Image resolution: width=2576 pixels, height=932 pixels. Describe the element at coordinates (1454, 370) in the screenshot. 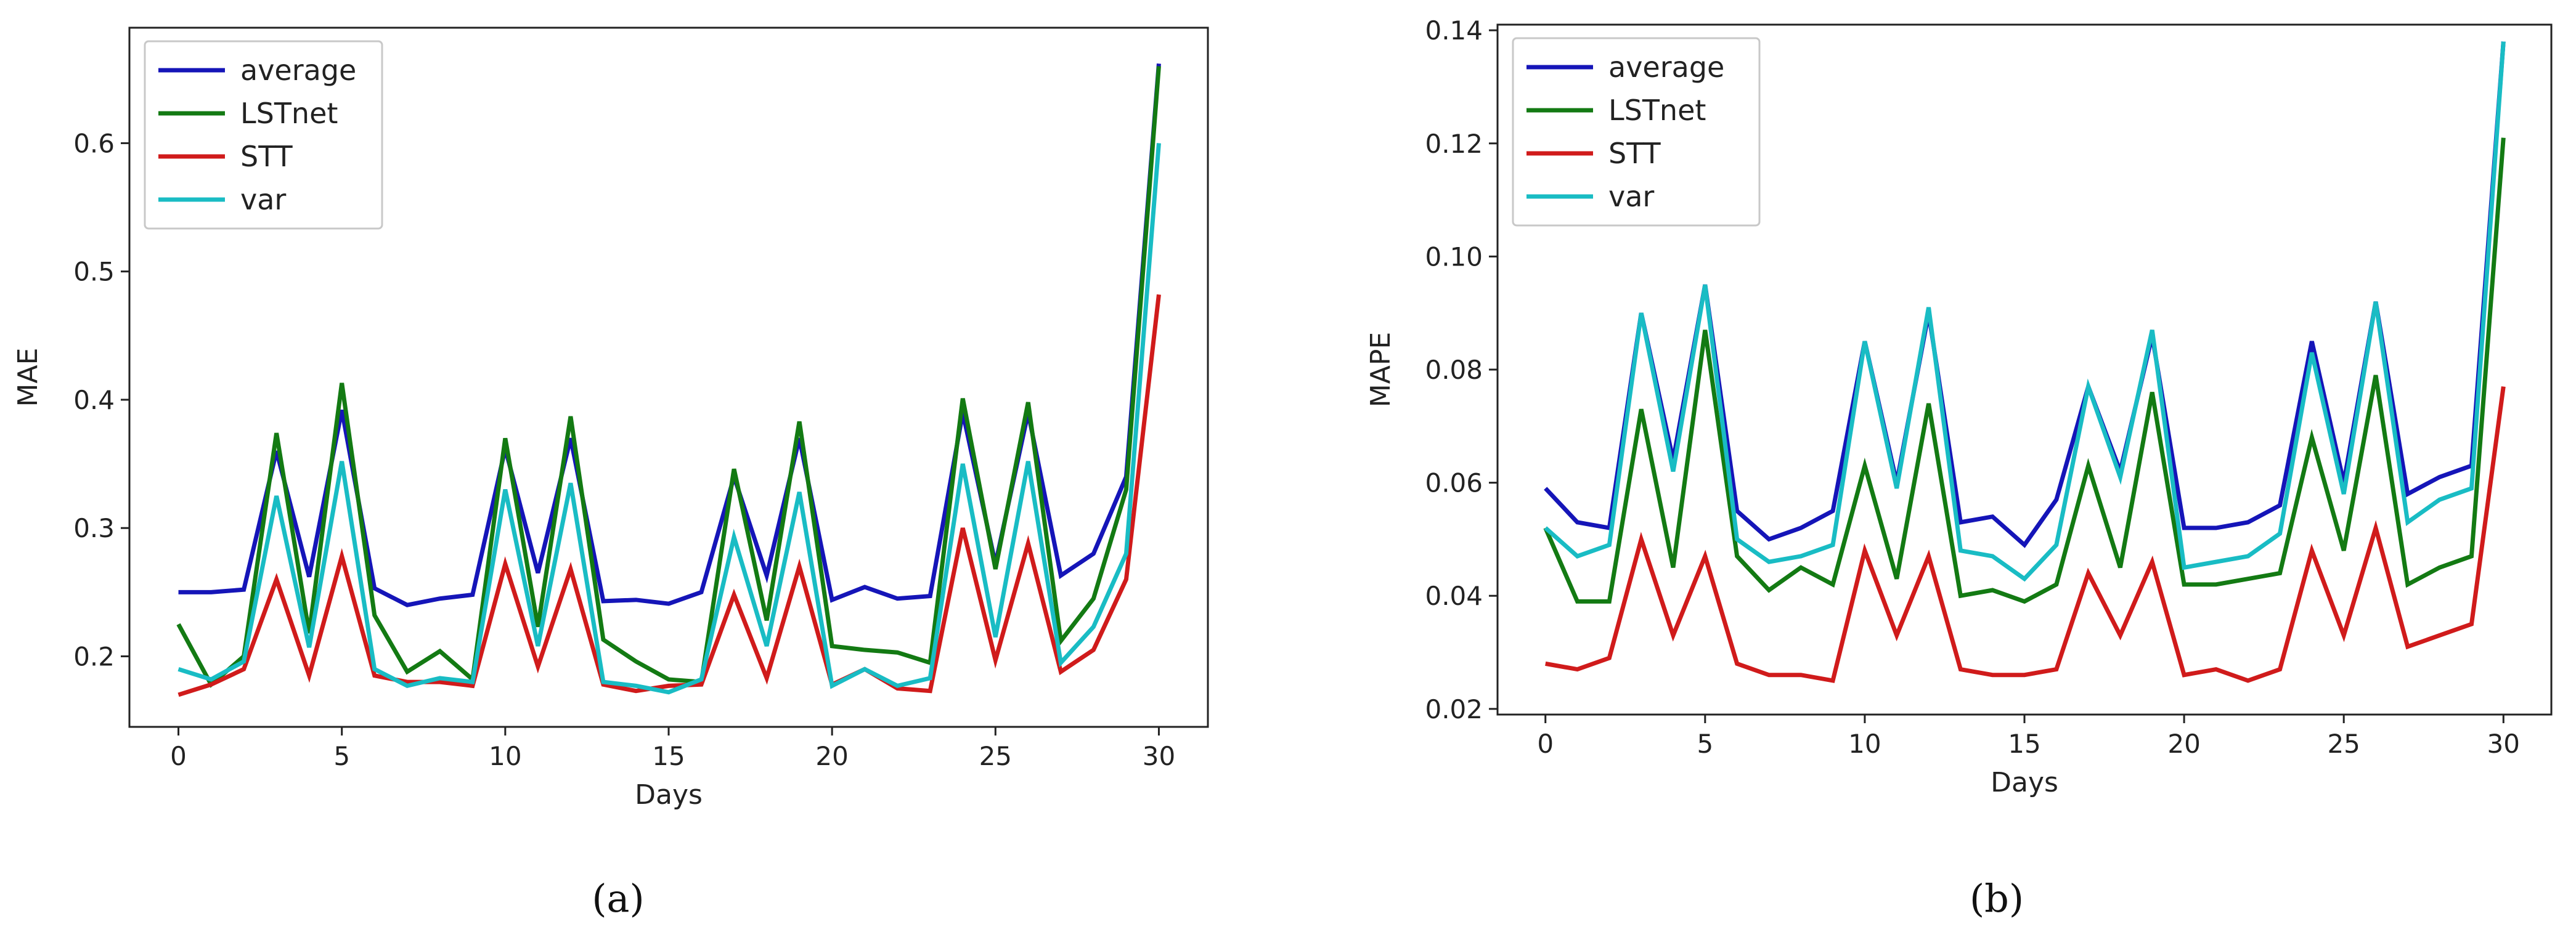

I see `y-tick-label: 0.08` at that location.